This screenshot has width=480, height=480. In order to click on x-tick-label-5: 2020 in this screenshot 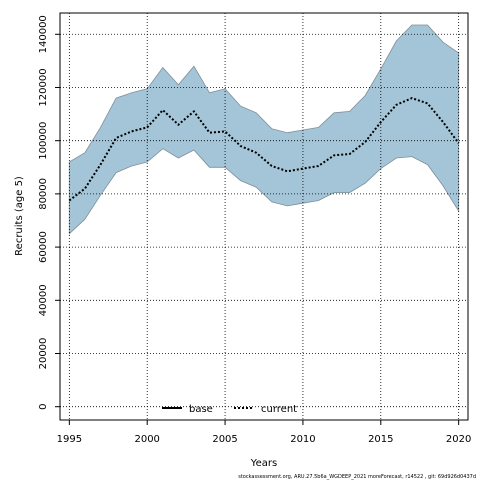, I will do `click(458, 439)`.